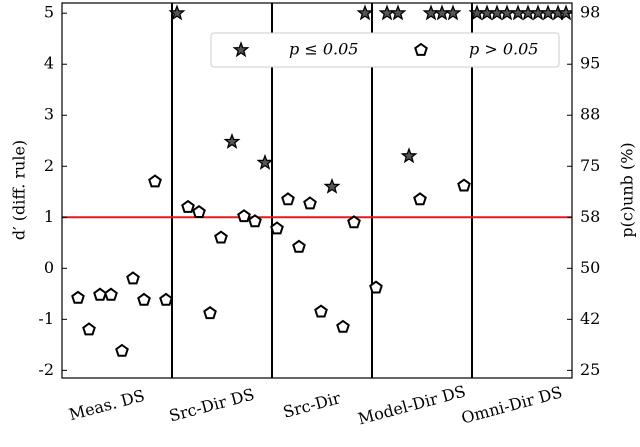  Describe the element at coordinates (211, 405) in the screenshot. I see `group-label: Src-Dir DS` at that location.